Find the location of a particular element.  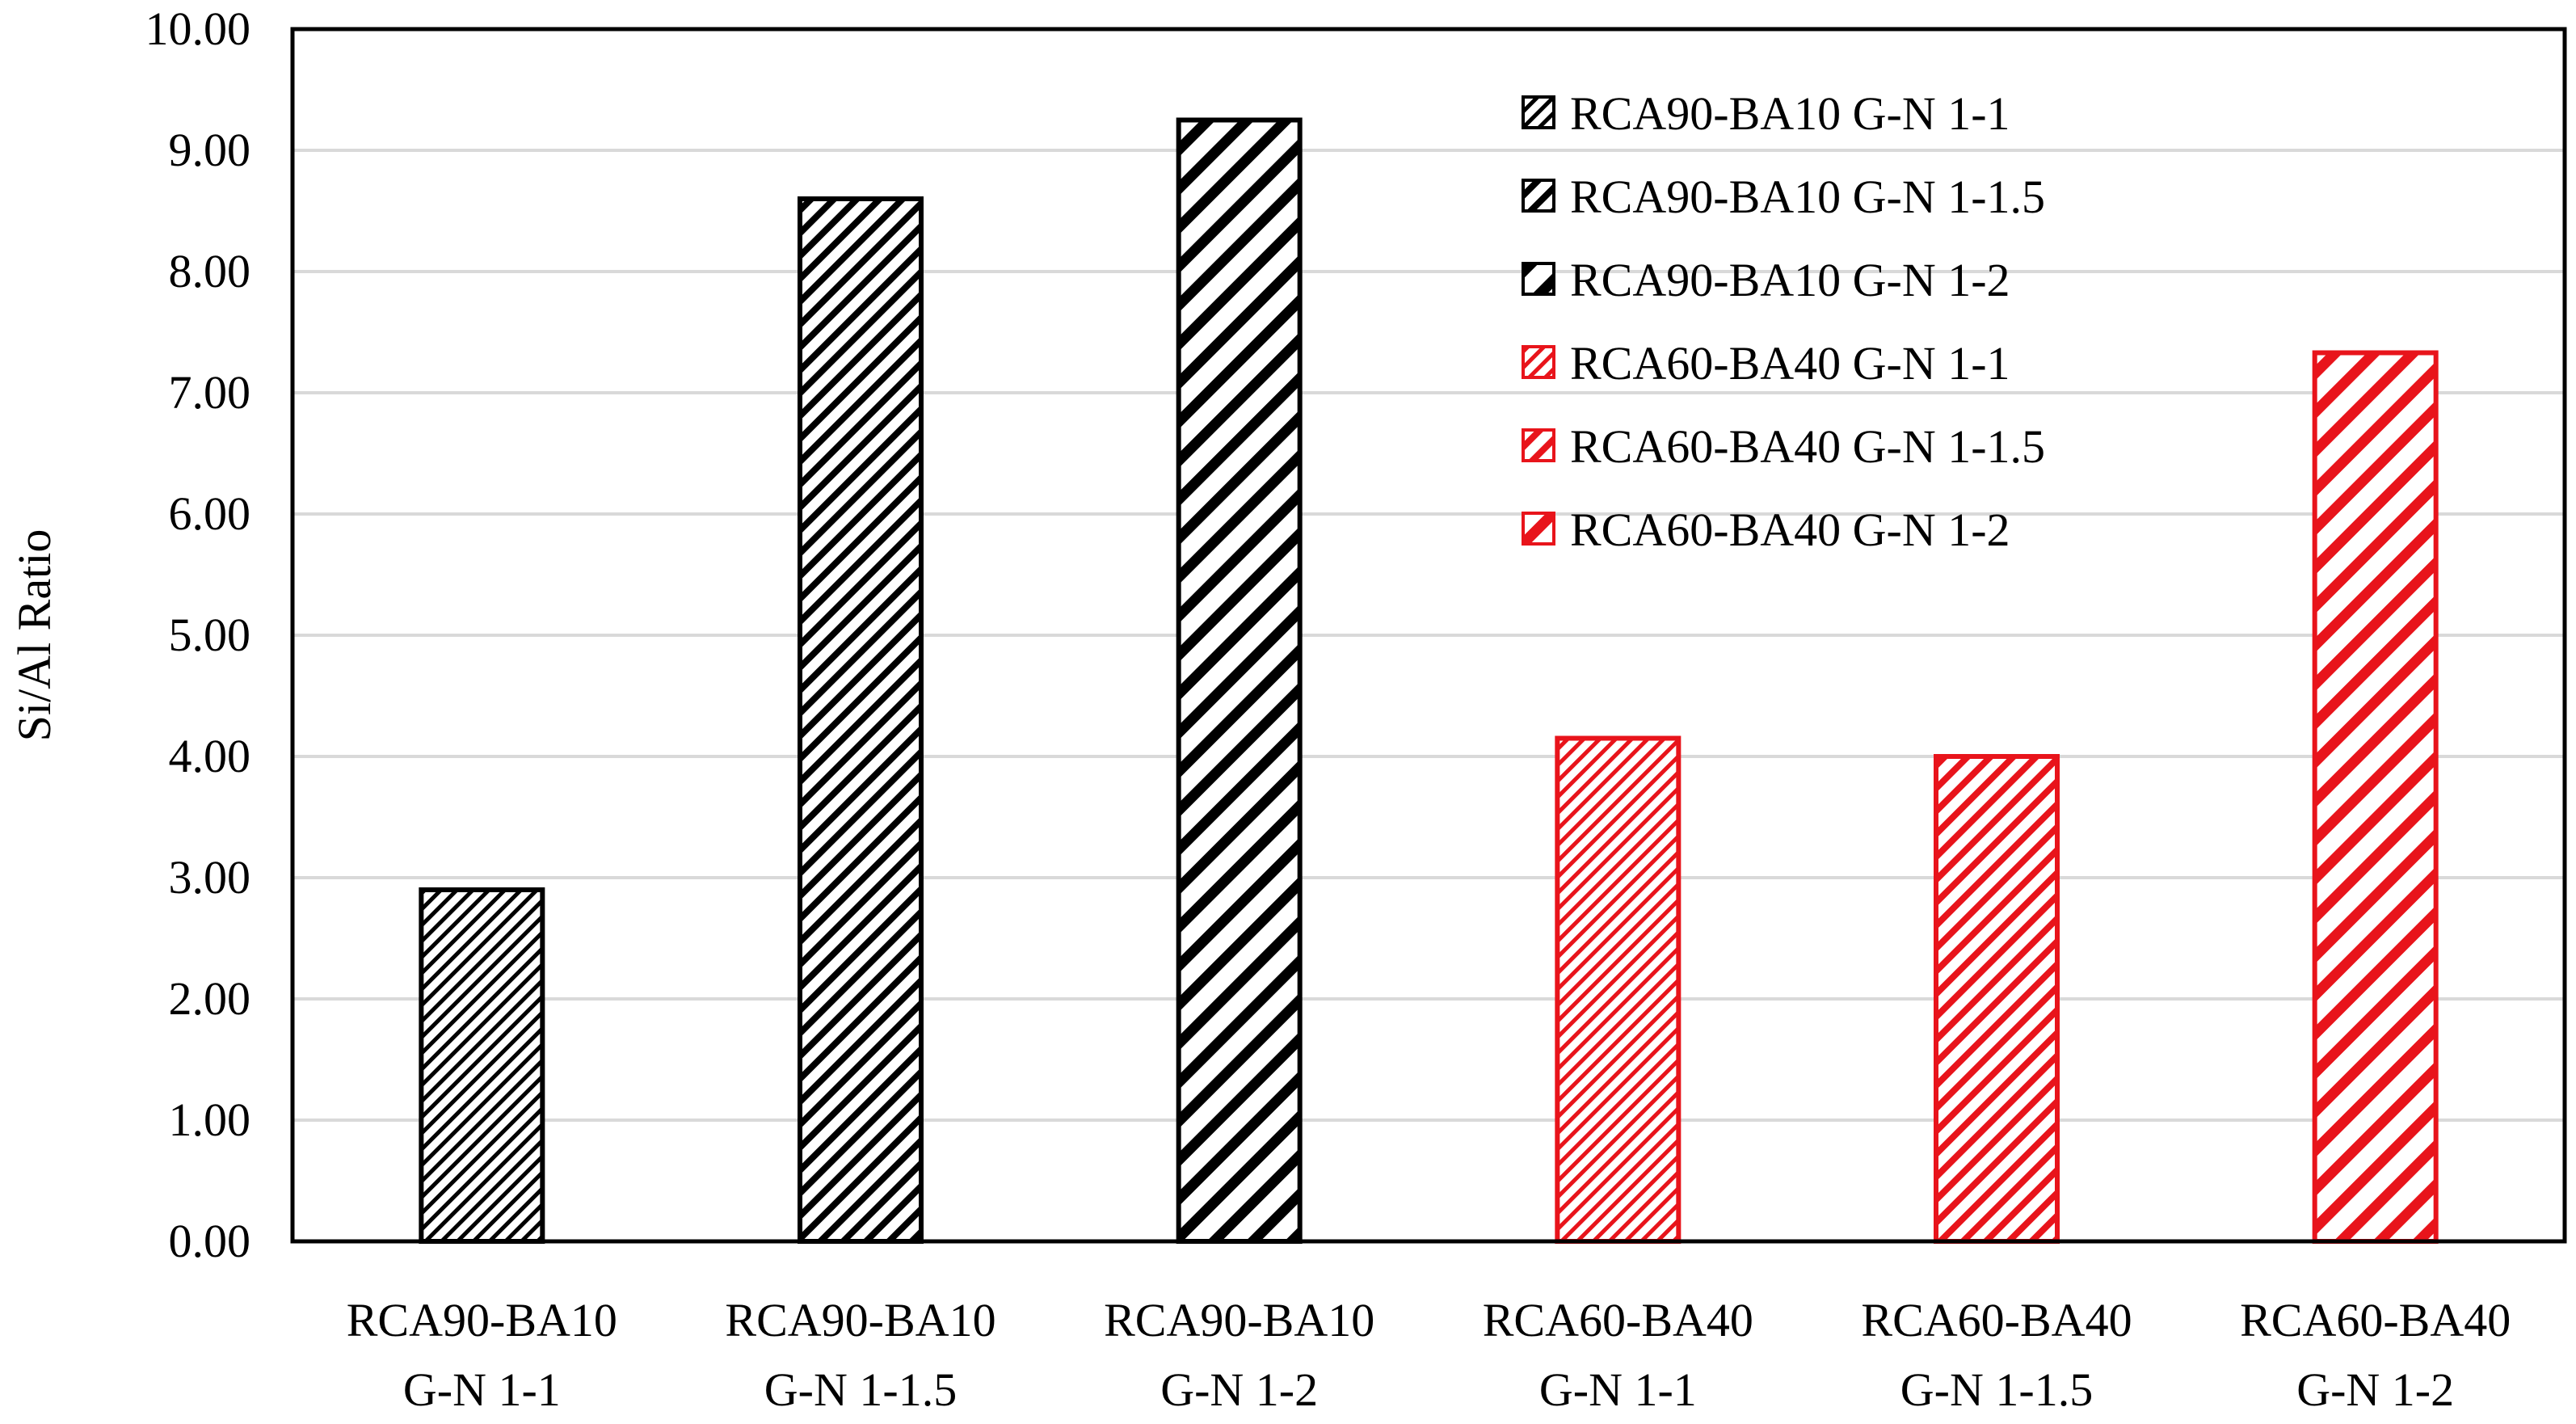

y-tick-label: 5.00 is located at coordinates (210, 635).